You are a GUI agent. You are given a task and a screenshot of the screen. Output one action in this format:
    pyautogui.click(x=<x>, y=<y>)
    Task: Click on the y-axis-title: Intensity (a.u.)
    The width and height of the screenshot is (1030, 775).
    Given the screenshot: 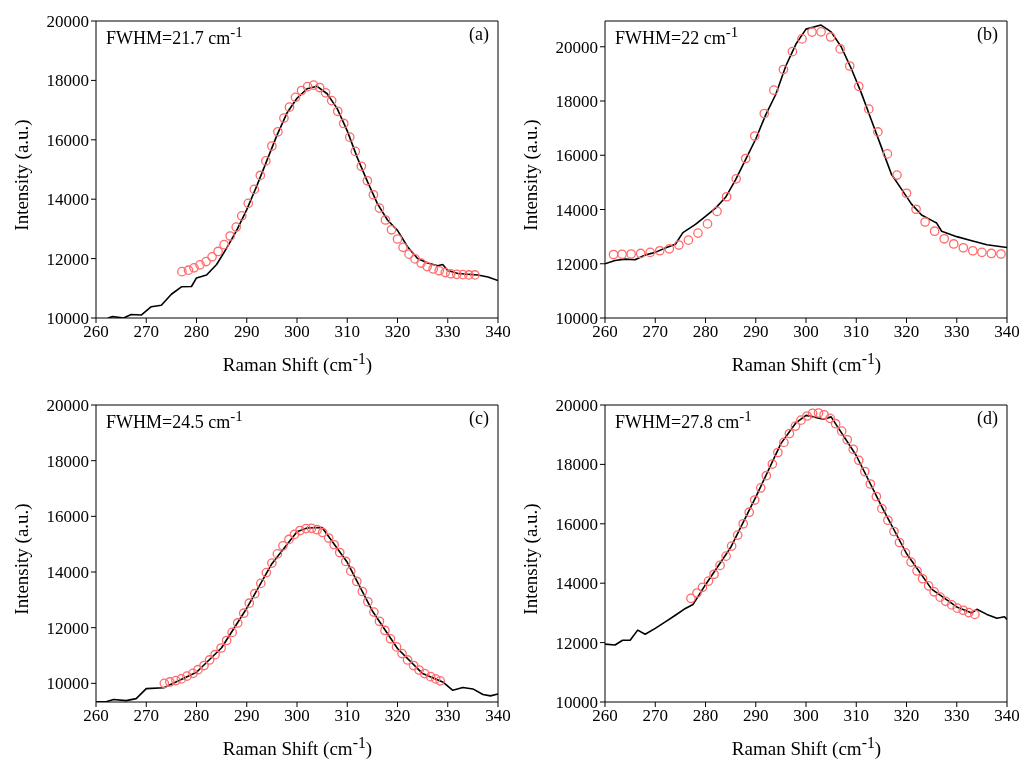 What is the action you would take?
    pyautogui.click(x=531, y=559)
    